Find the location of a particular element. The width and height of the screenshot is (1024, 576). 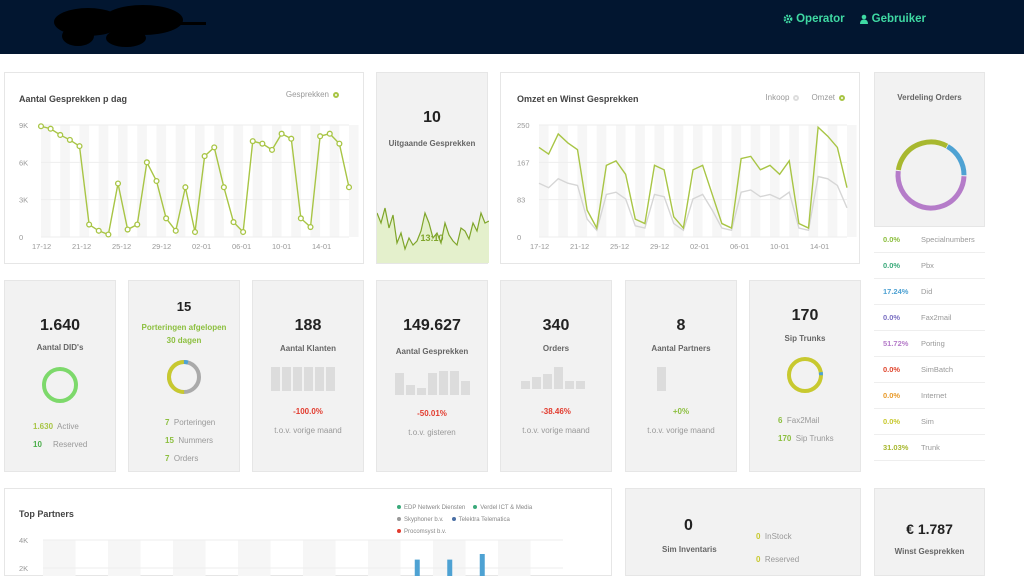

partners-value: 8 is located at coordinates (681, 325).